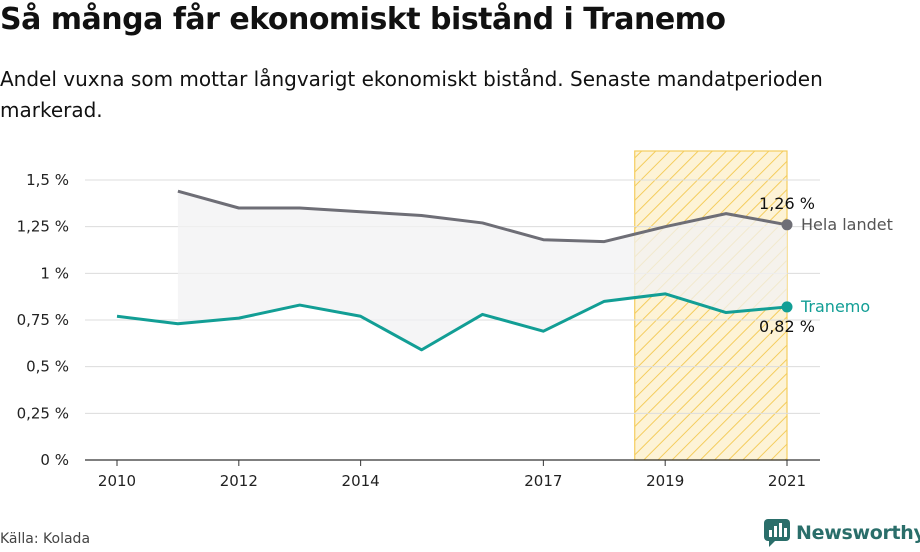  I want to click on x-tick-label-5: 2021, so click(787, 481).